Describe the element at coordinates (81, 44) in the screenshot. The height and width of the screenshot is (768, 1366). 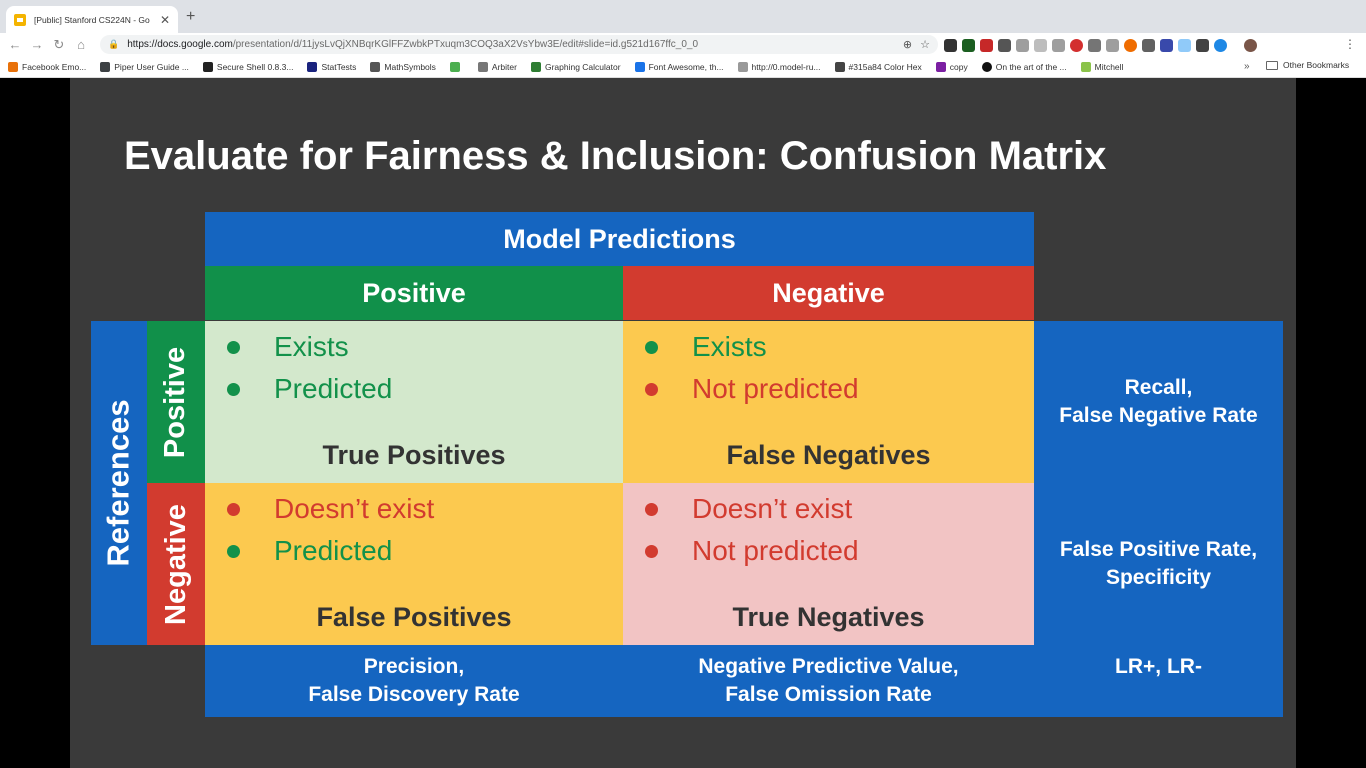
I see `home-icon: ⌂` at that location.